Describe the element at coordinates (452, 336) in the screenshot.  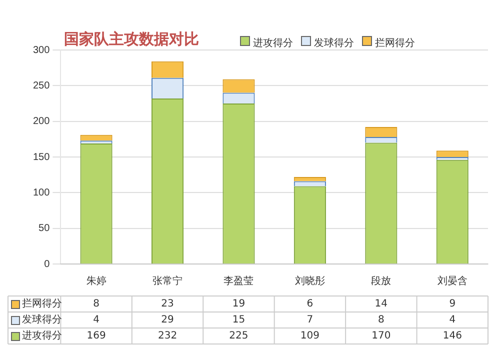
I see `data-label: 146` at that location.